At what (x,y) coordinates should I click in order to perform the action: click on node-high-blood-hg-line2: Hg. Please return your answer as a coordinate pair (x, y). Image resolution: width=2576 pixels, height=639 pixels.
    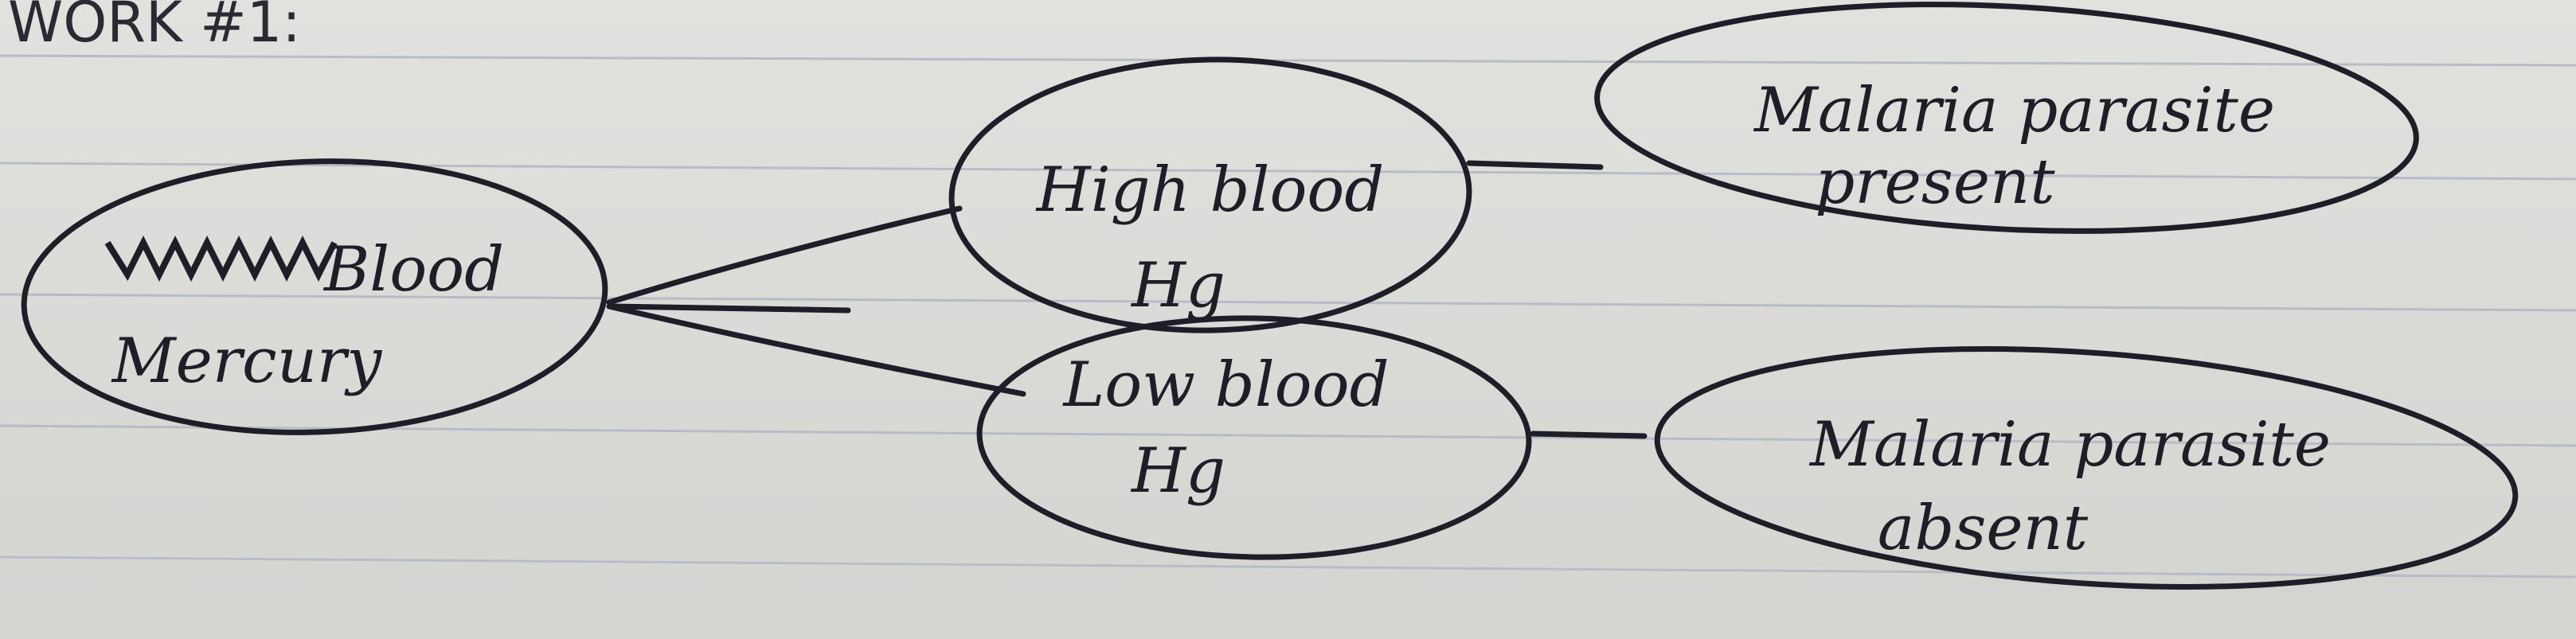
    Looking at the image, I should click on (1178, 285).